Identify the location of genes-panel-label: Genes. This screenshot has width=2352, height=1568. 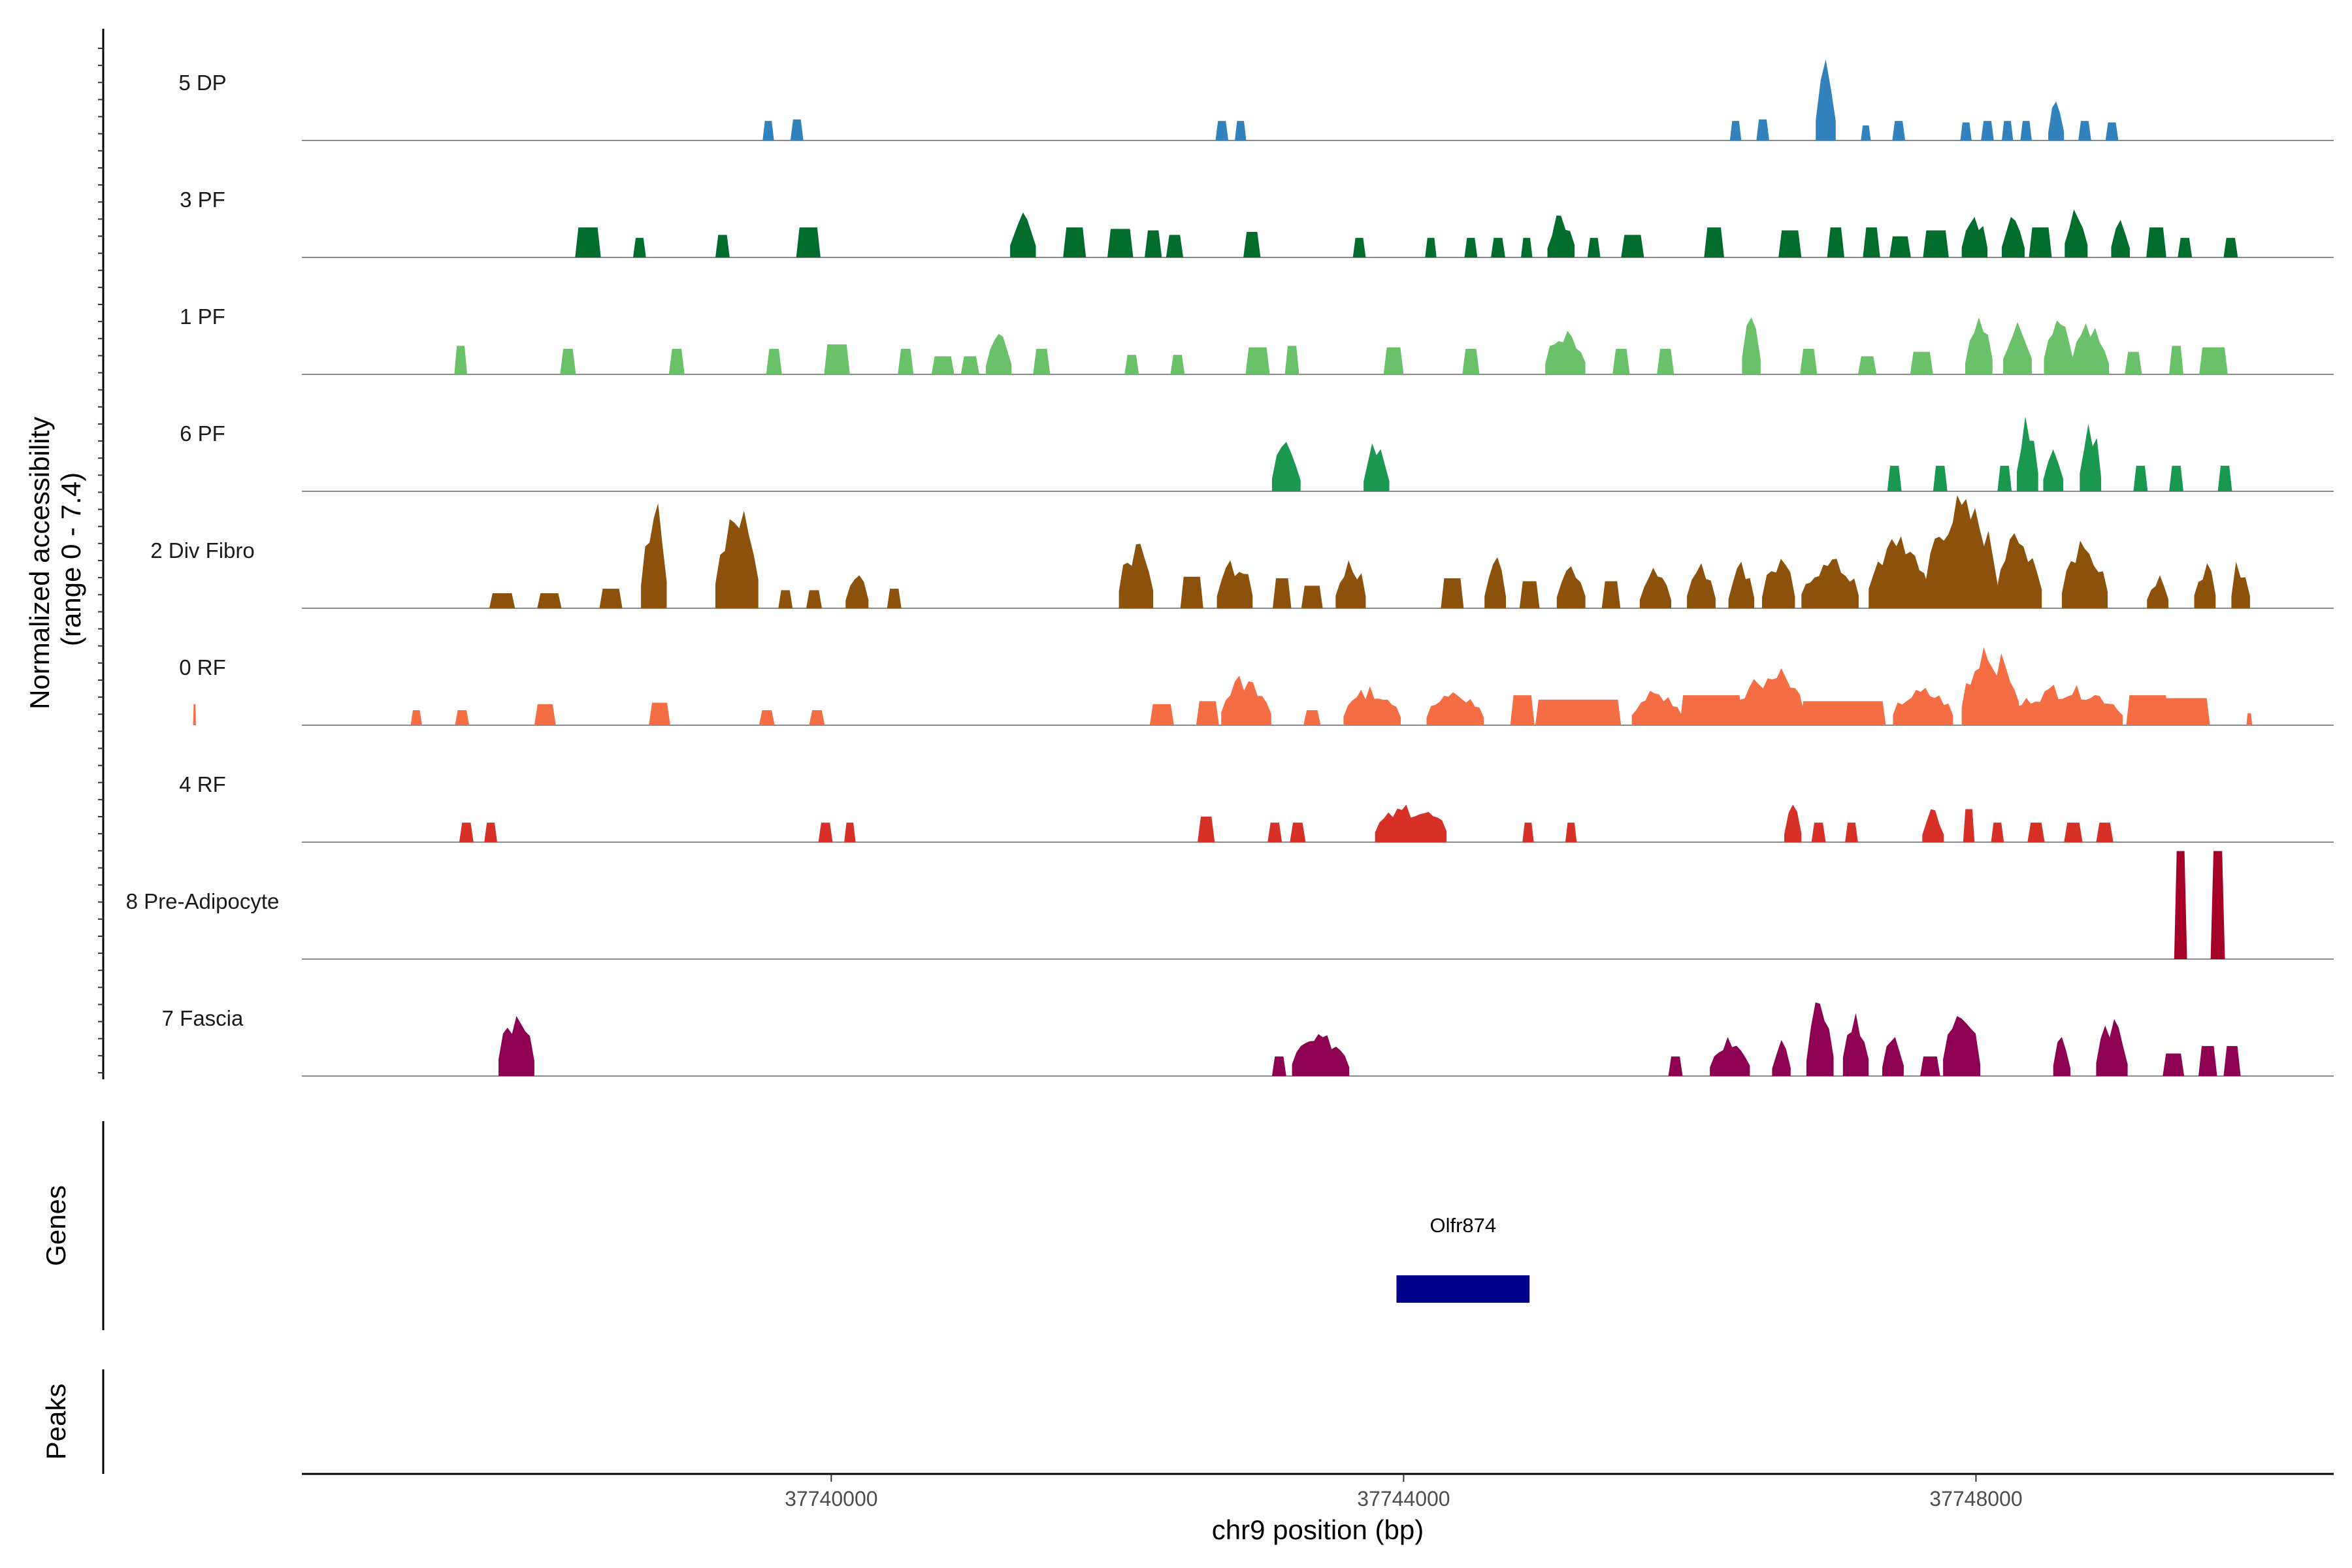
(56, 1225).